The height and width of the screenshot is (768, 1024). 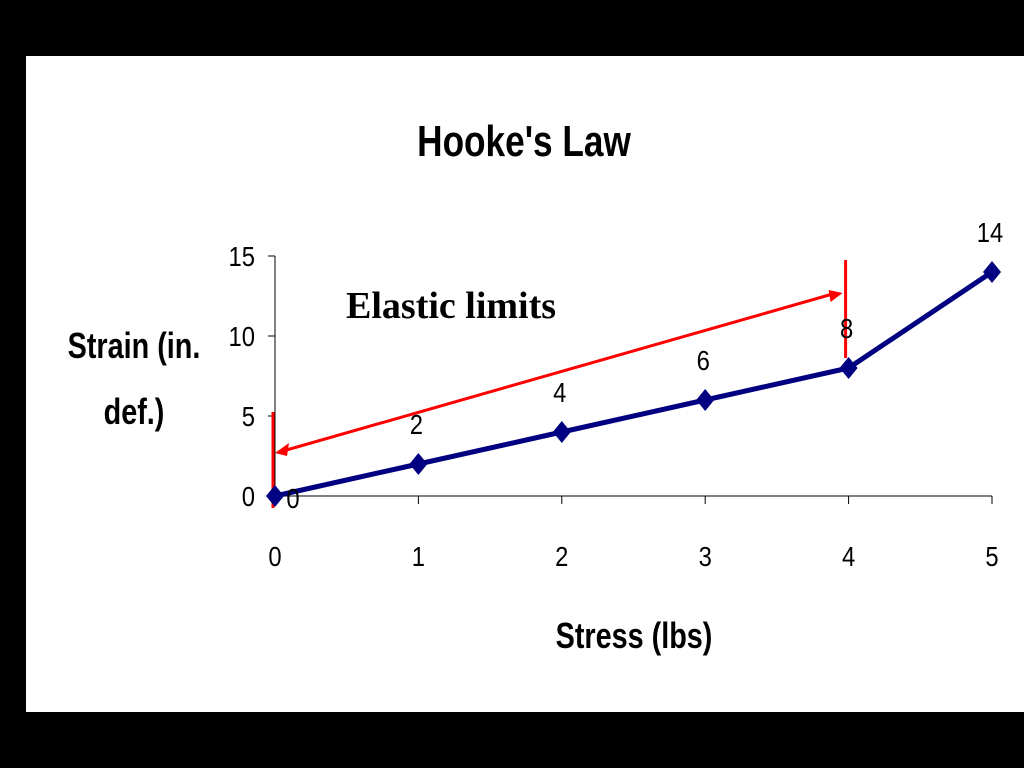 What do you see at coordinates (242, 336) in the screenshot?
I see `y-tick-label: 10` at bounding box center [242, 336].